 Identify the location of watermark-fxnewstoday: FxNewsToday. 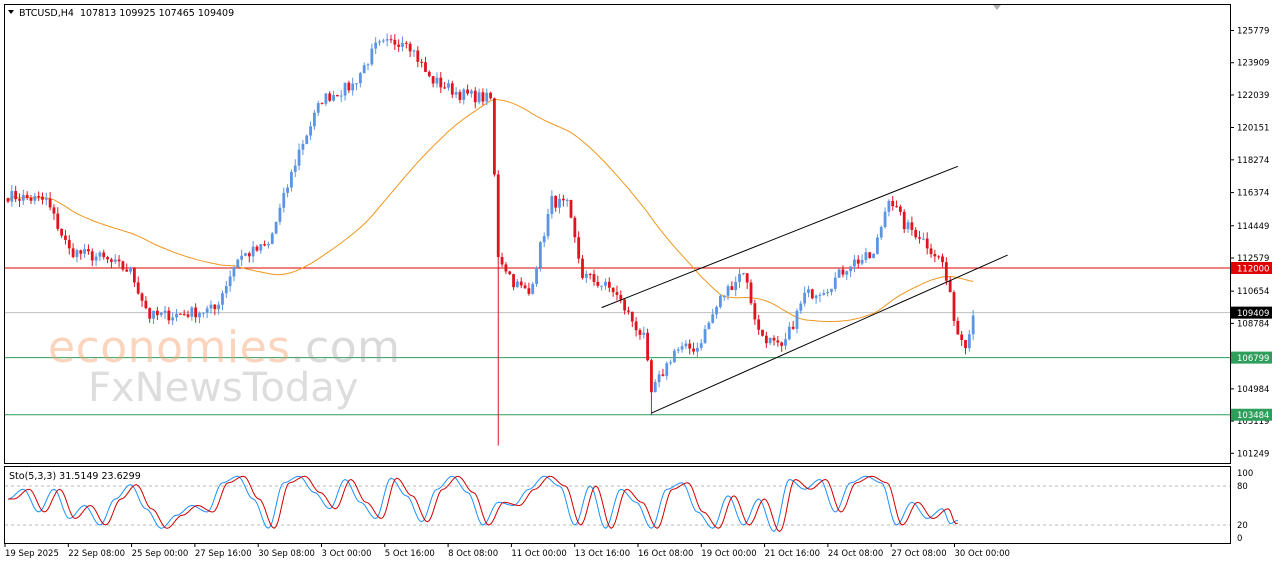
(223, 388).